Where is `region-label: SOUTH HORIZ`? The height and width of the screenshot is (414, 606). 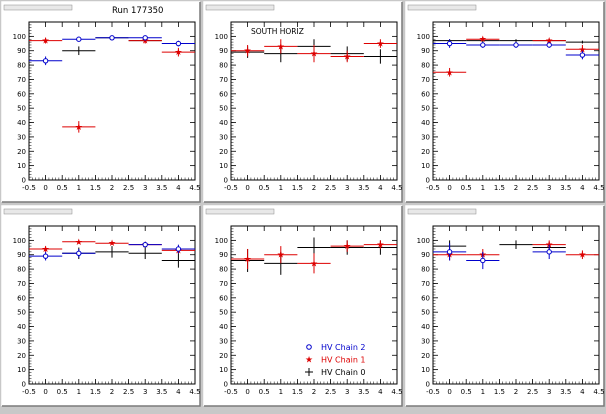 region-label: SOUTH HORIZ is located at coordinates (277, 31).